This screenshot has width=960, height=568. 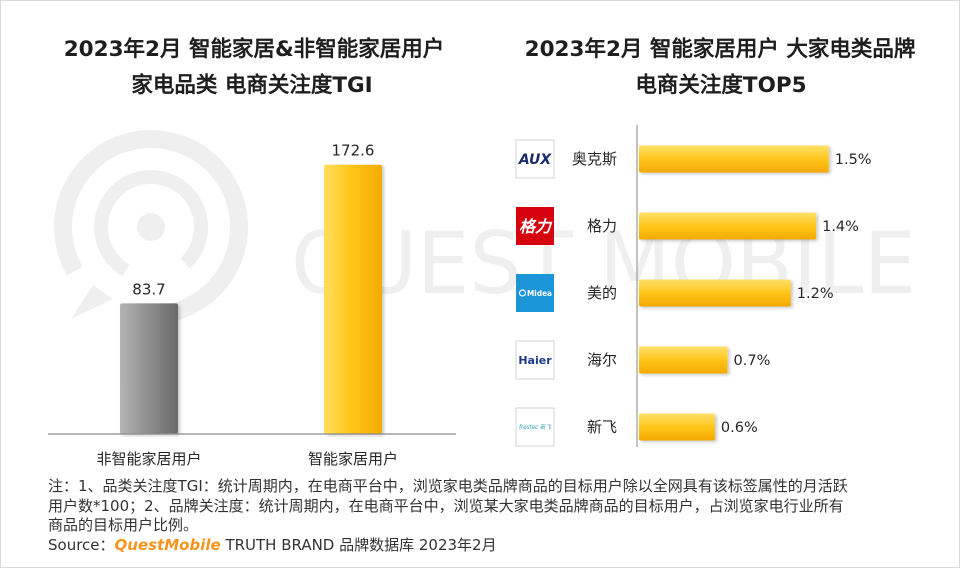 I want to click on brand-name-label: 海尔, so click(x=602, y=360).